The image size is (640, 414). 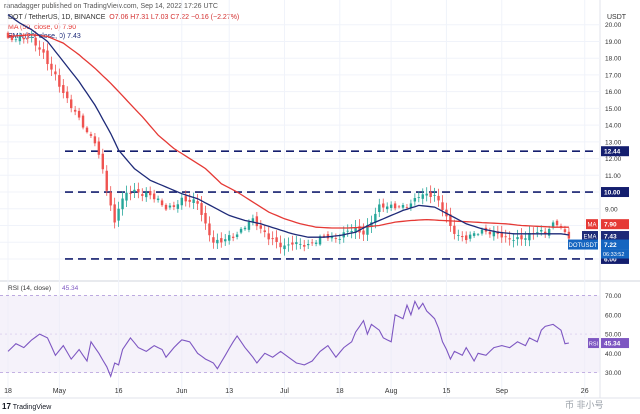 What do you see at coordinates (447, 391) in the screenshot?
I see `time-tick-label: 15` at bounding box center [447, 391].